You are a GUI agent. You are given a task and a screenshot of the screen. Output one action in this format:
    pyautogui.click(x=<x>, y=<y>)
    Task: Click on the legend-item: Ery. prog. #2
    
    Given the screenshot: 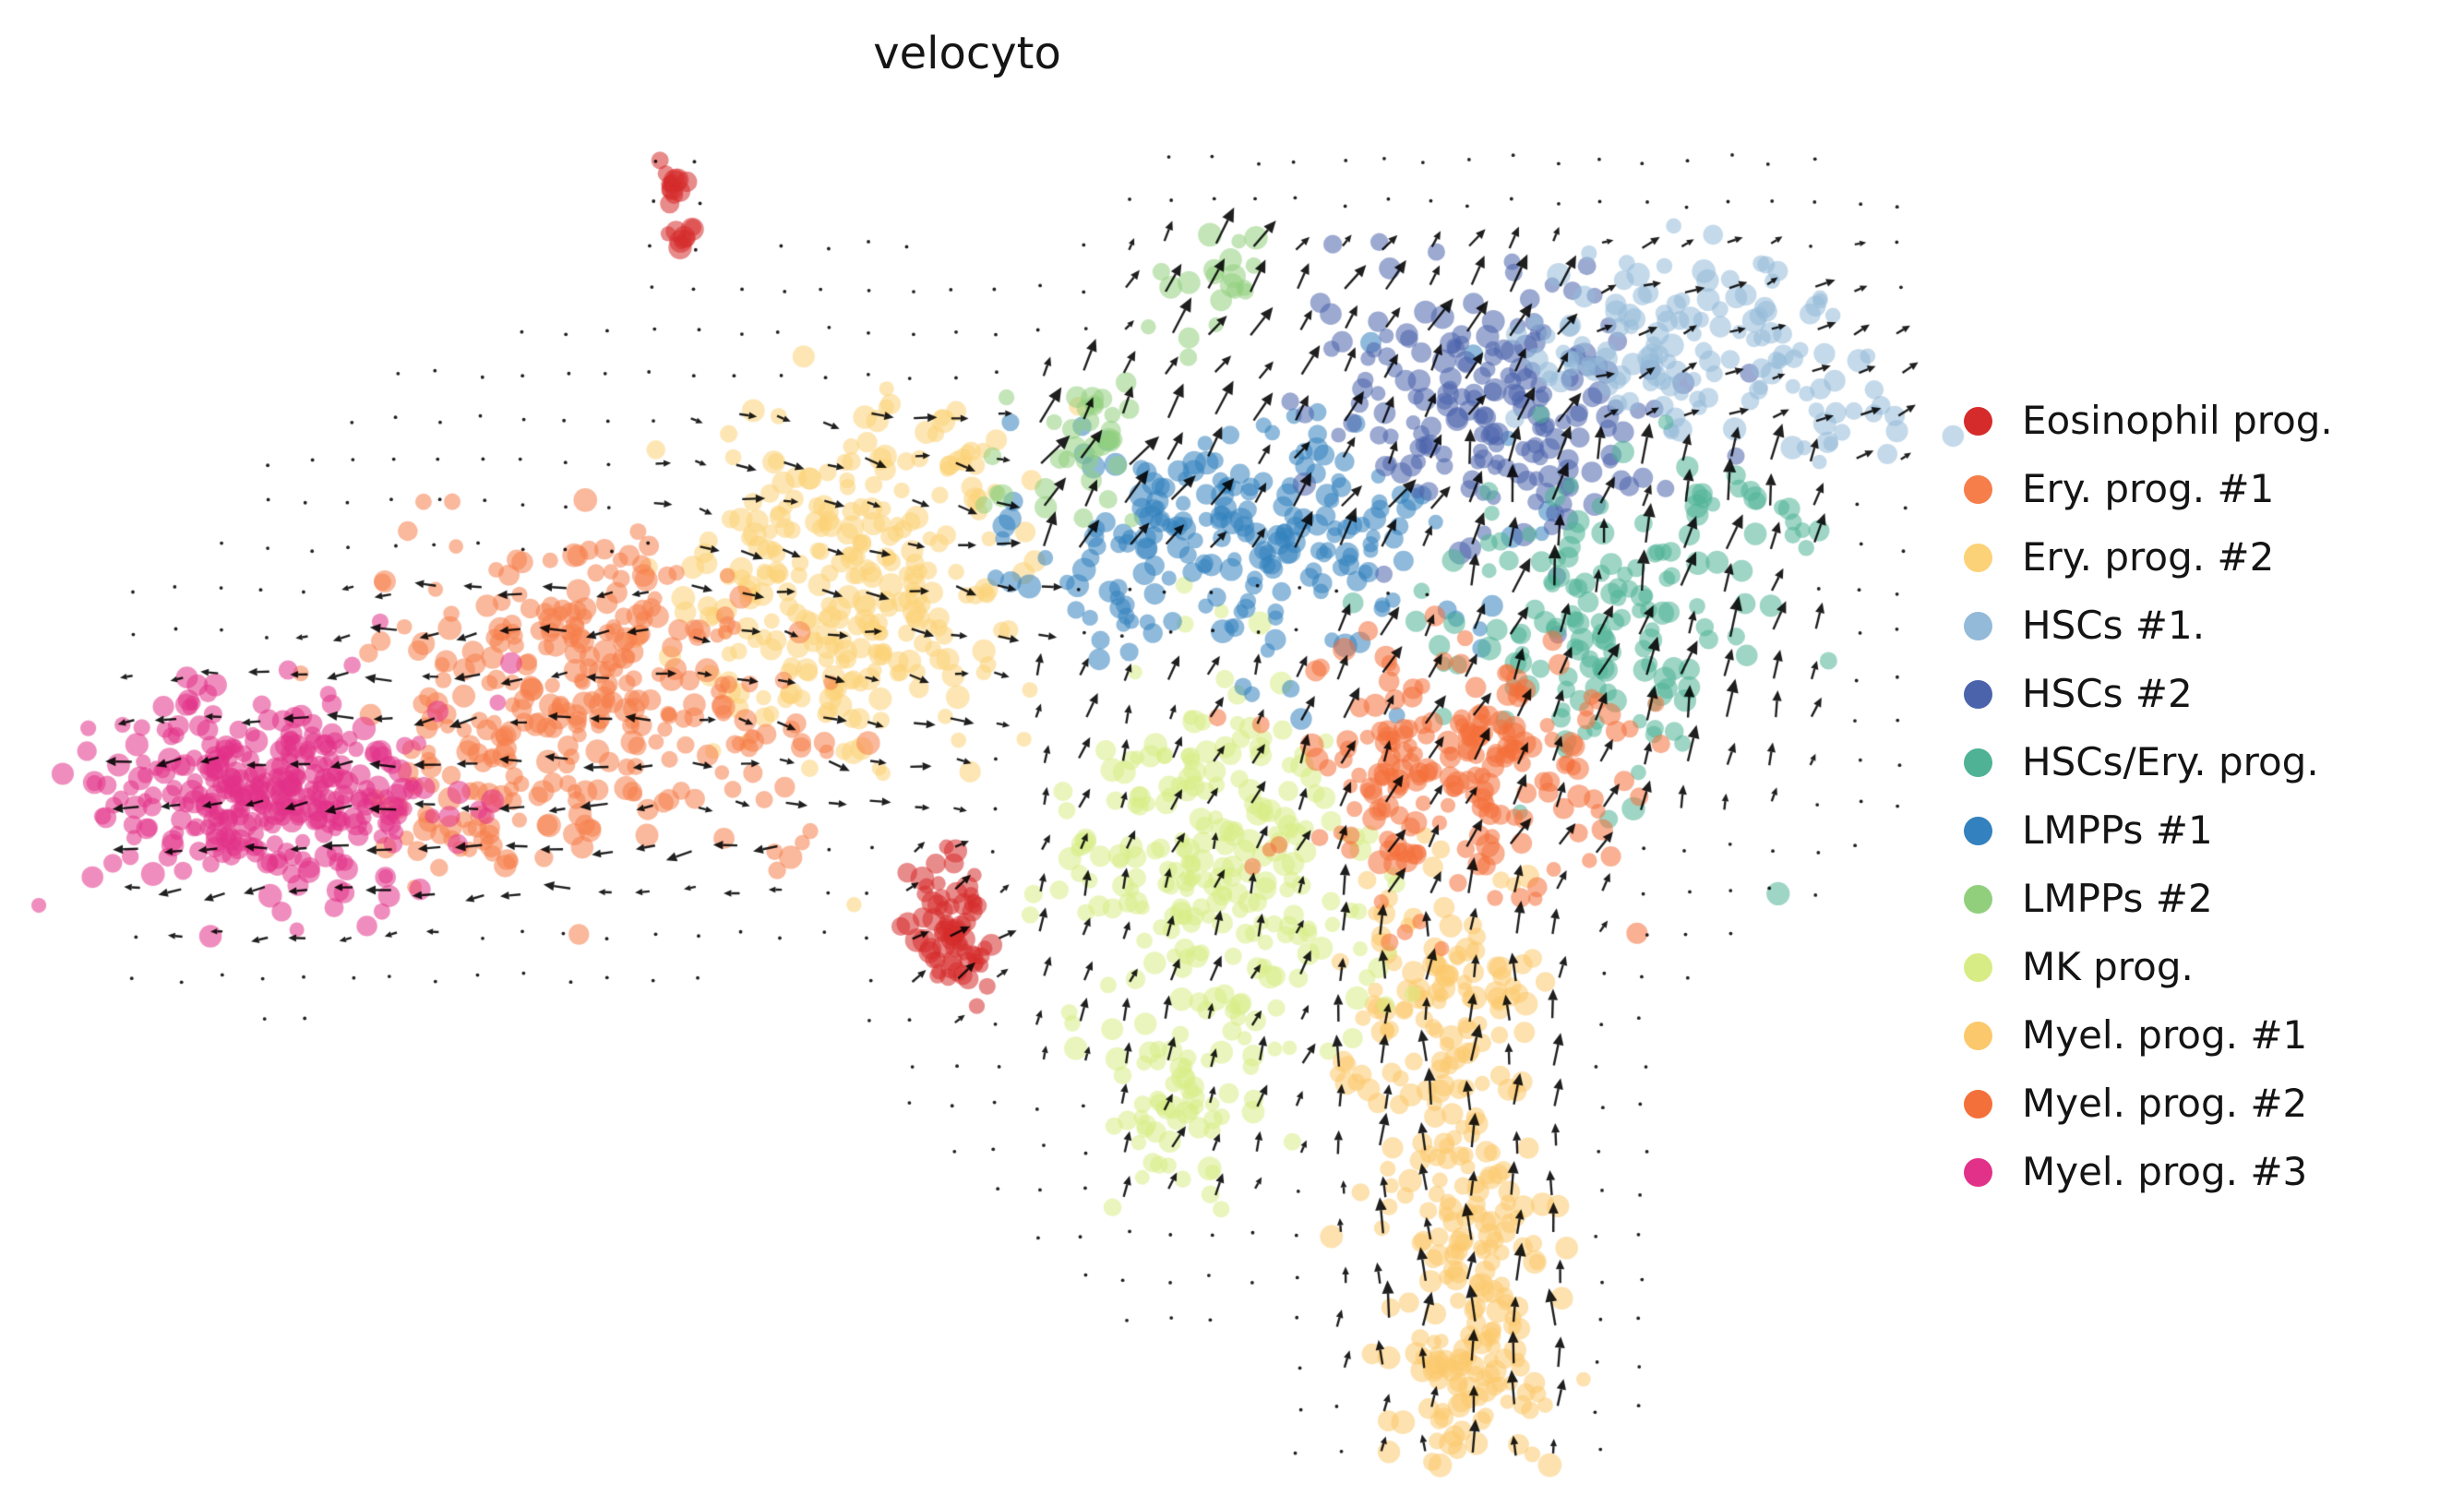 What is the action you would take?
    pyautogui.click(x=2148, y=557)
    